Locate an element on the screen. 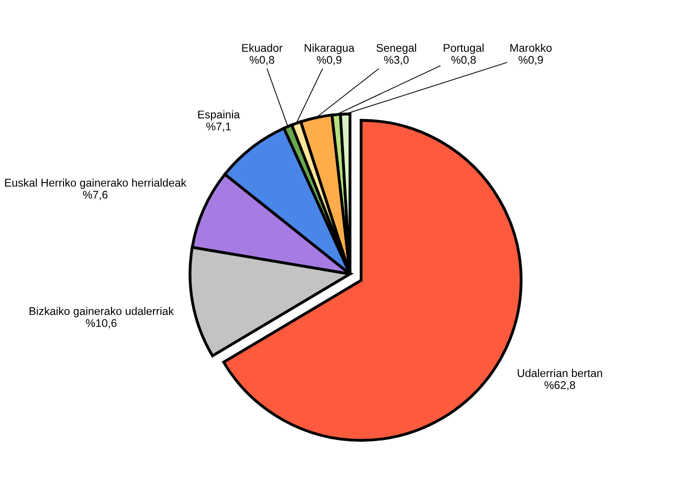 This screenshot has height=500, width=700. slice-label: Senegal is located at coordinates (396, 49).